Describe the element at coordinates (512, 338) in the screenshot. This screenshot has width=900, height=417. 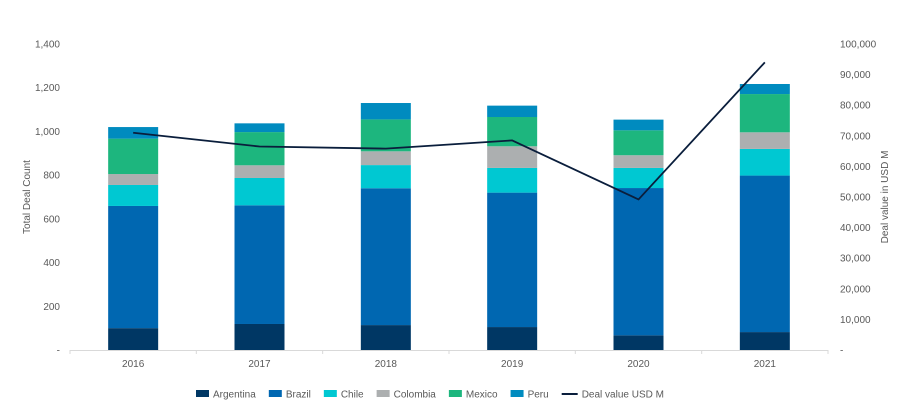
I see `bar-argentina-2019` at that location.